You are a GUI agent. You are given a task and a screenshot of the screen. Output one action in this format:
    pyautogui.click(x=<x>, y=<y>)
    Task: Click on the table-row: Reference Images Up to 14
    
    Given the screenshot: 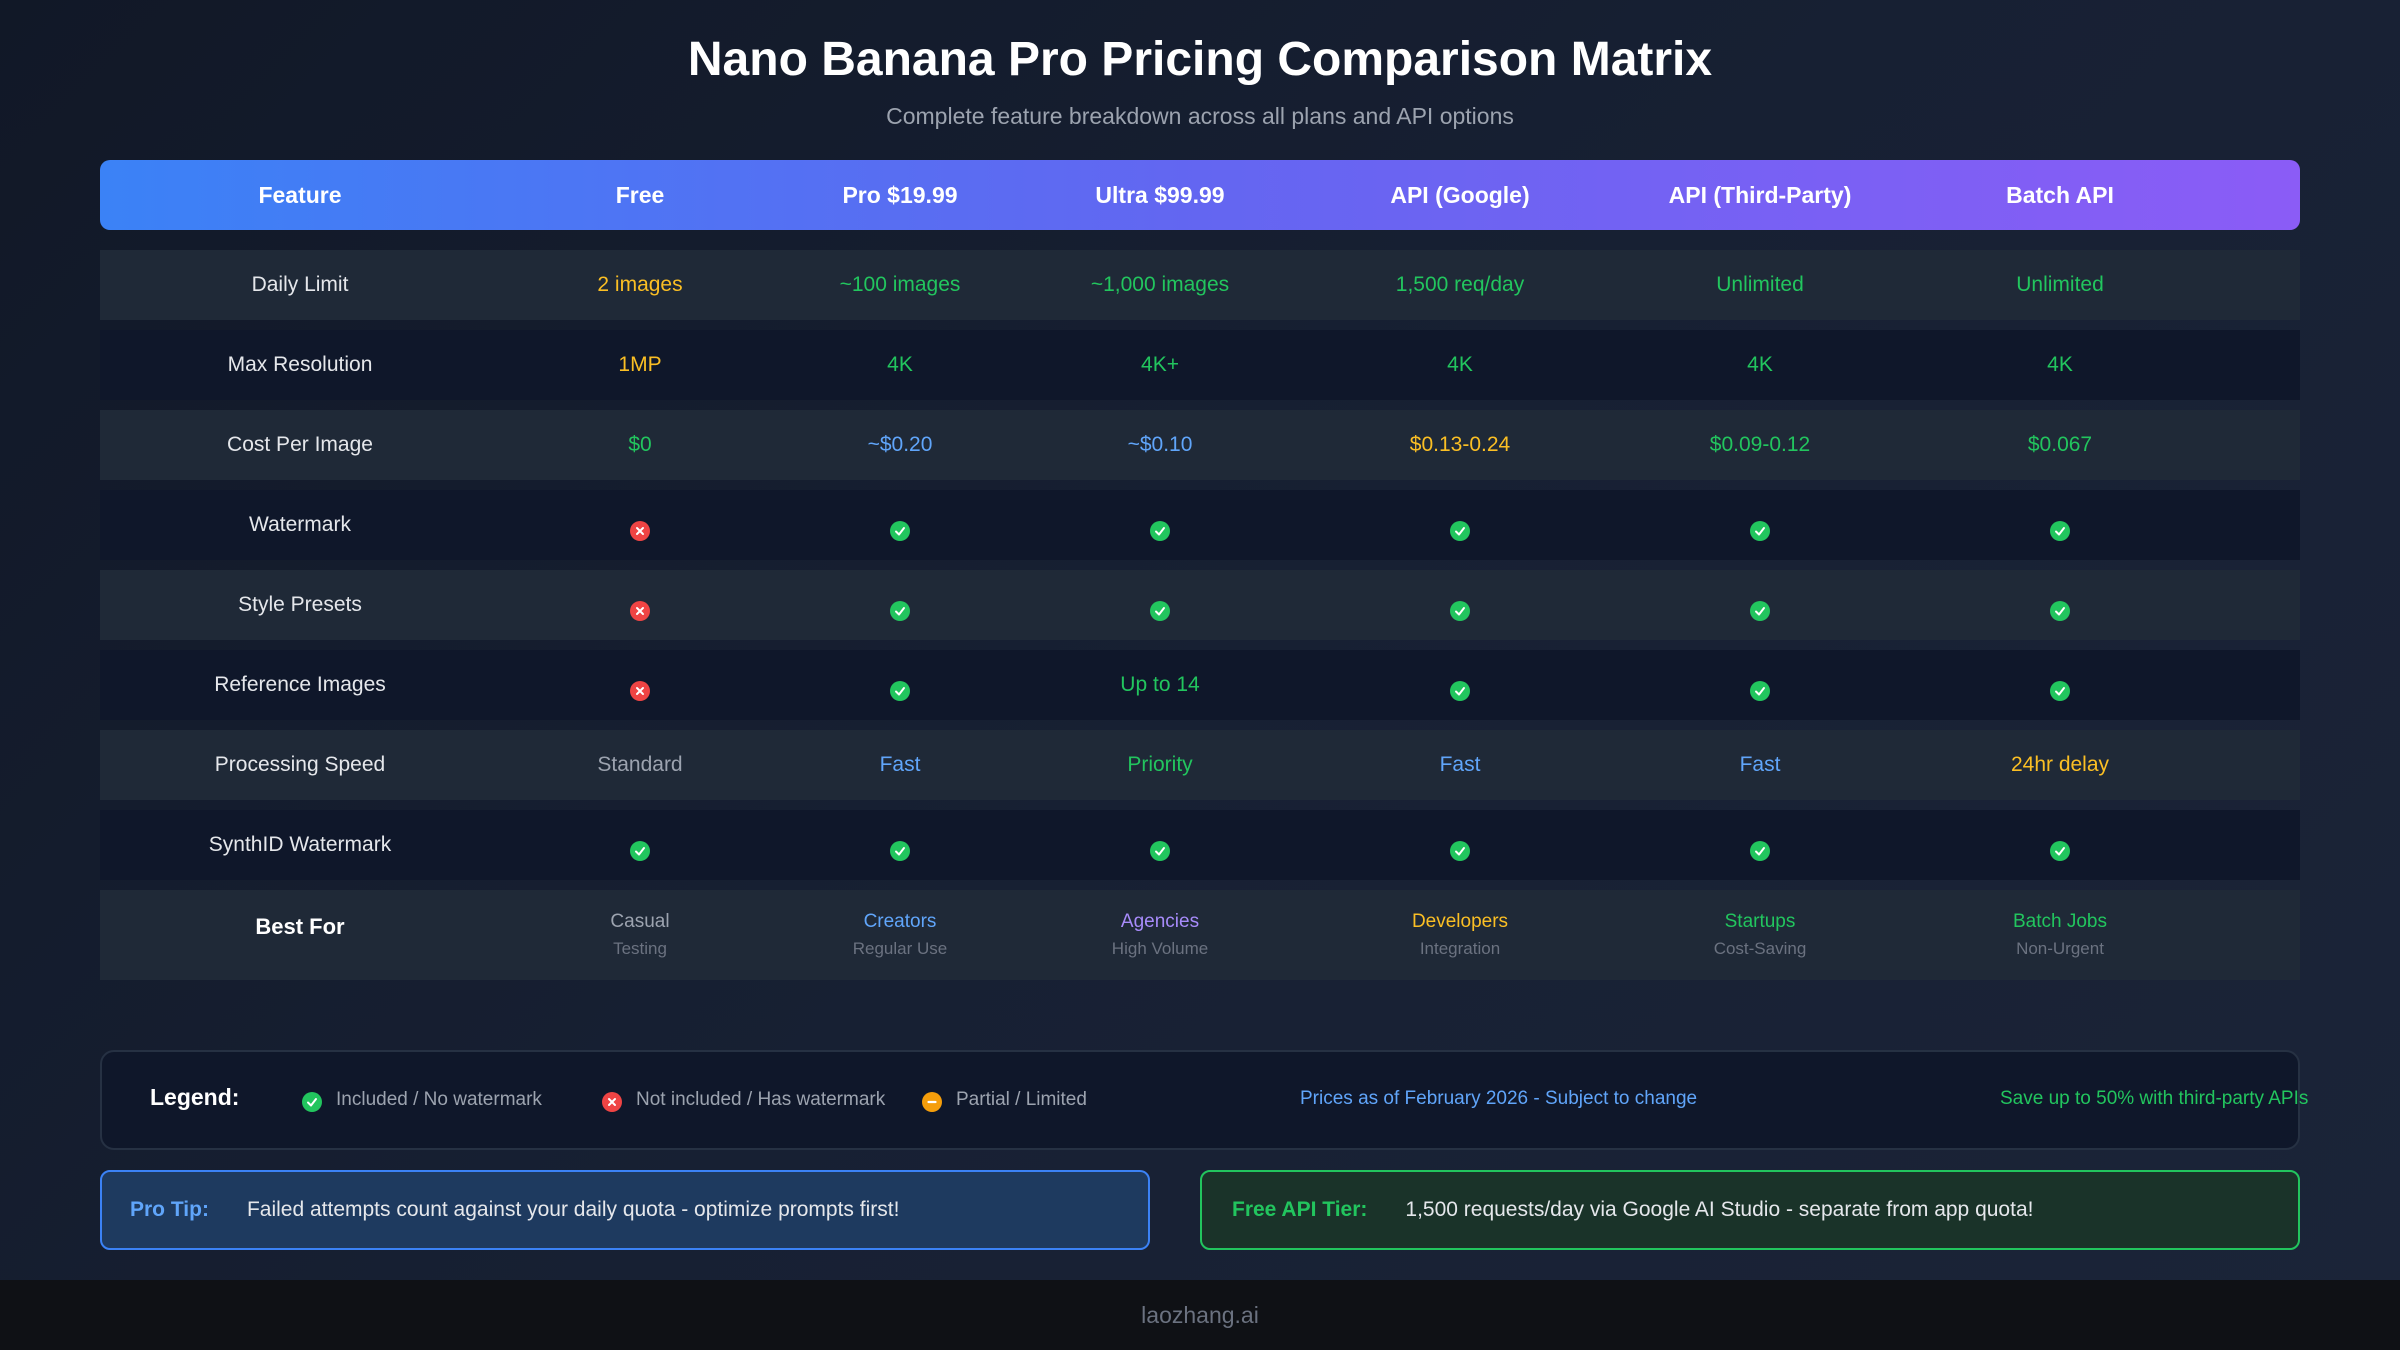 What is the action you would take?
    pyautogui.click(x=1200, y=685)
    